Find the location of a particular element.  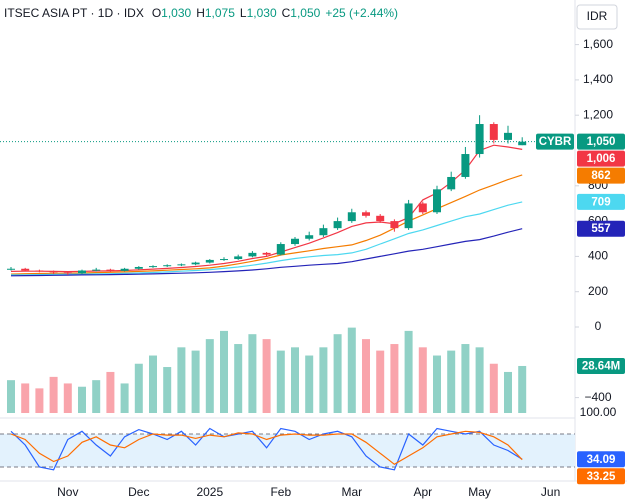

price-tag-label: 34.09 is located at coordinates (601, 460).